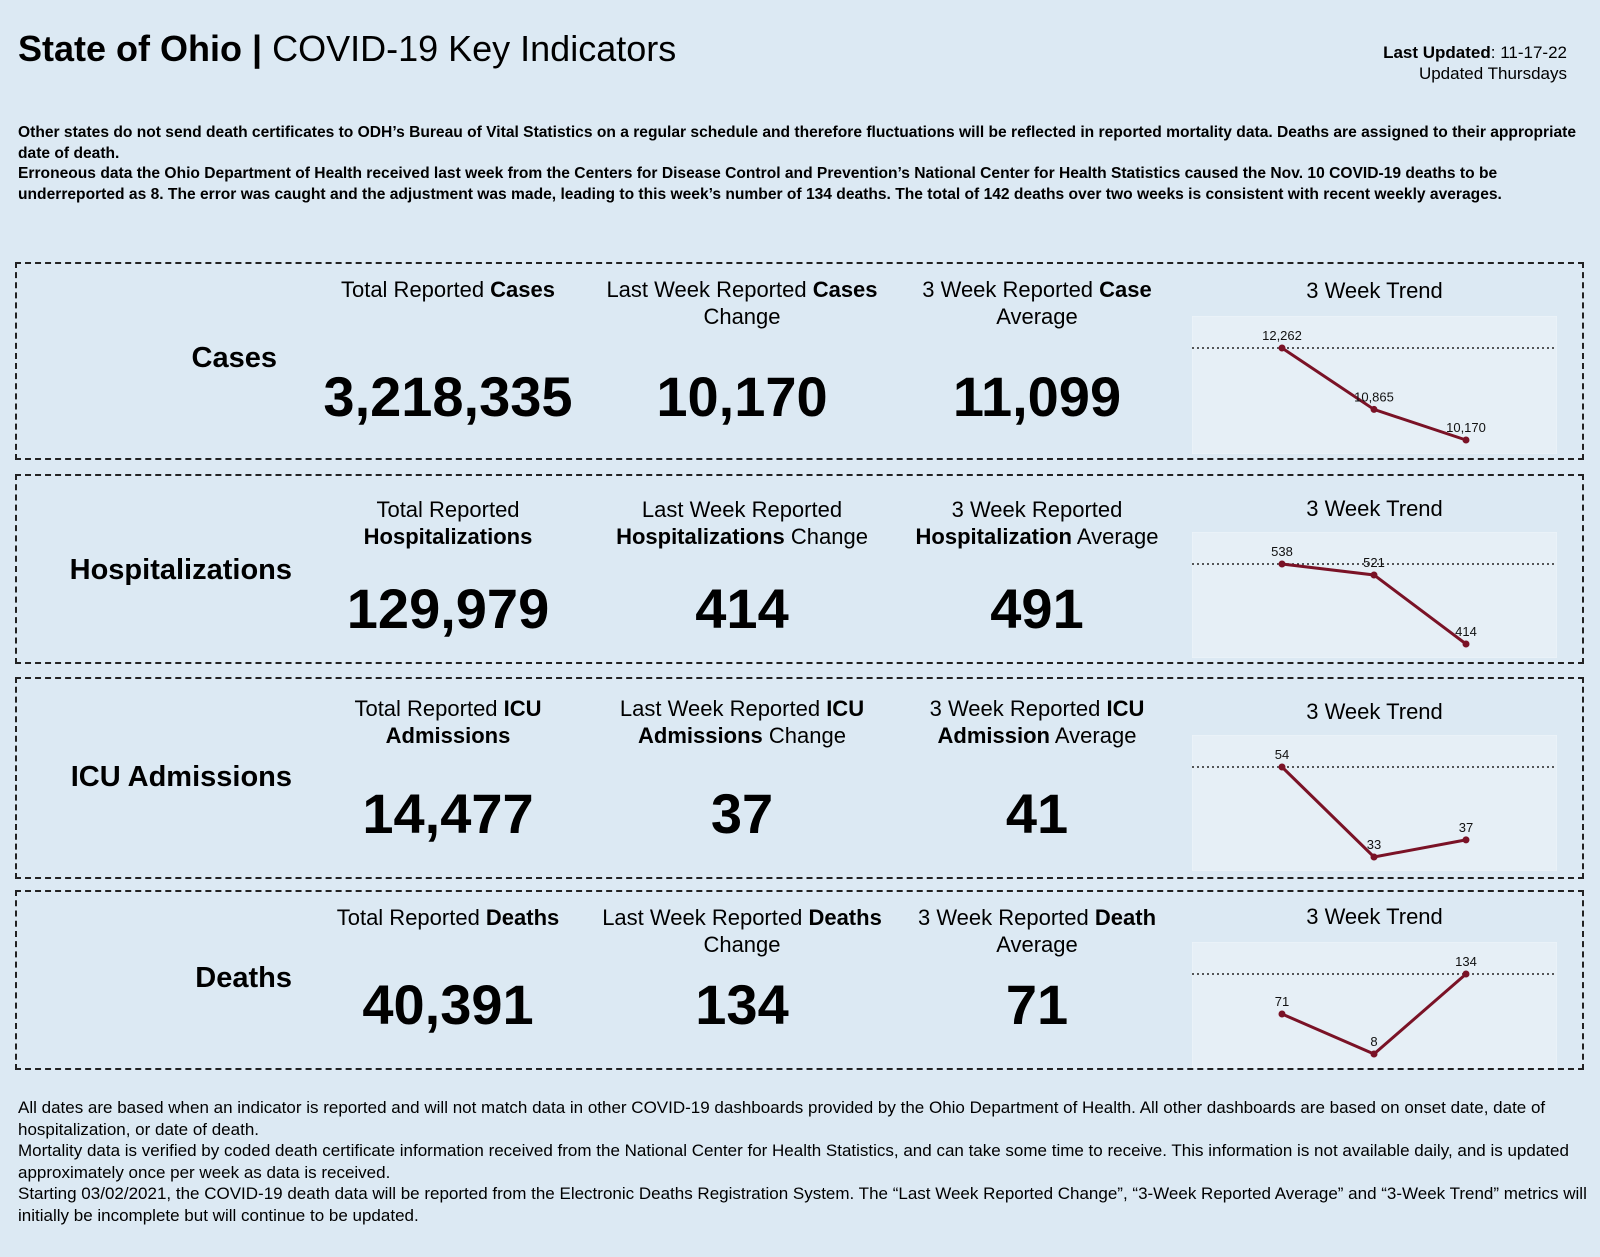 This screenshot has height=1257, width=1600. What do you see at coordinates (243, 978) in the screenshot?
I see `row-label: Deaths` at bounding box center [243, 978].